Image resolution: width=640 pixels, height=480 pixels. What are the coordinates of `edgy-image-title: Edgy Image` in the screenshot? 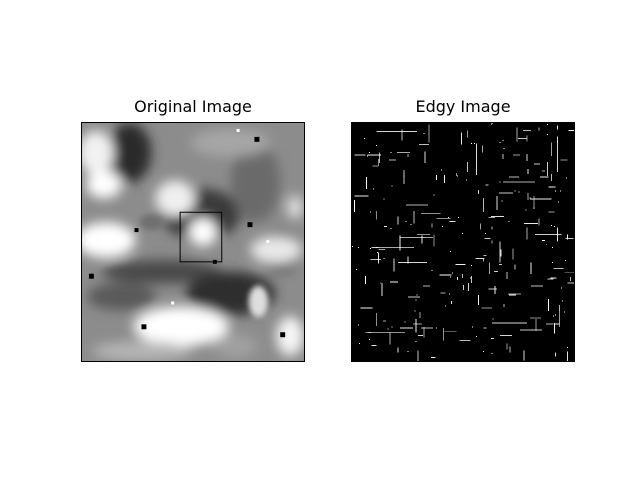 It's located at (463, 106).